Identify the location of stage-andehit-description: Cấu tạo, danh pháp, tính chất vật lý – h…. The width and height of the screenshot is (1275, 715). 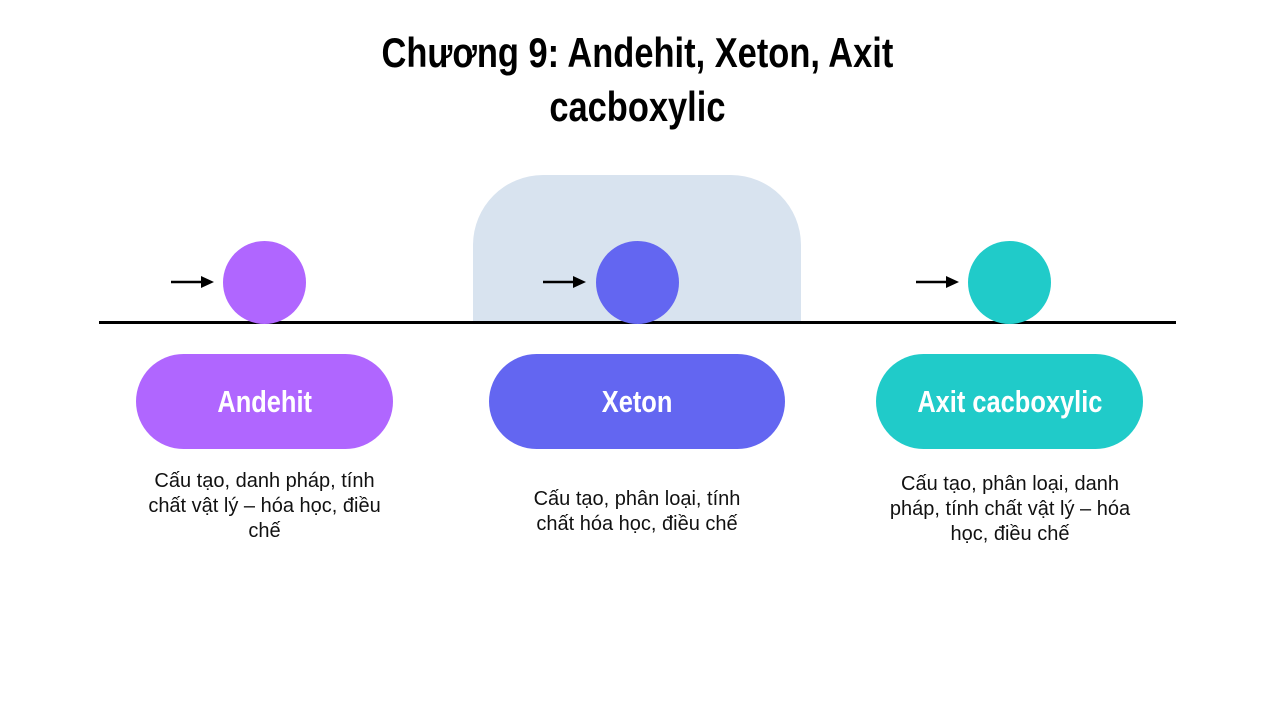
(264, 506).